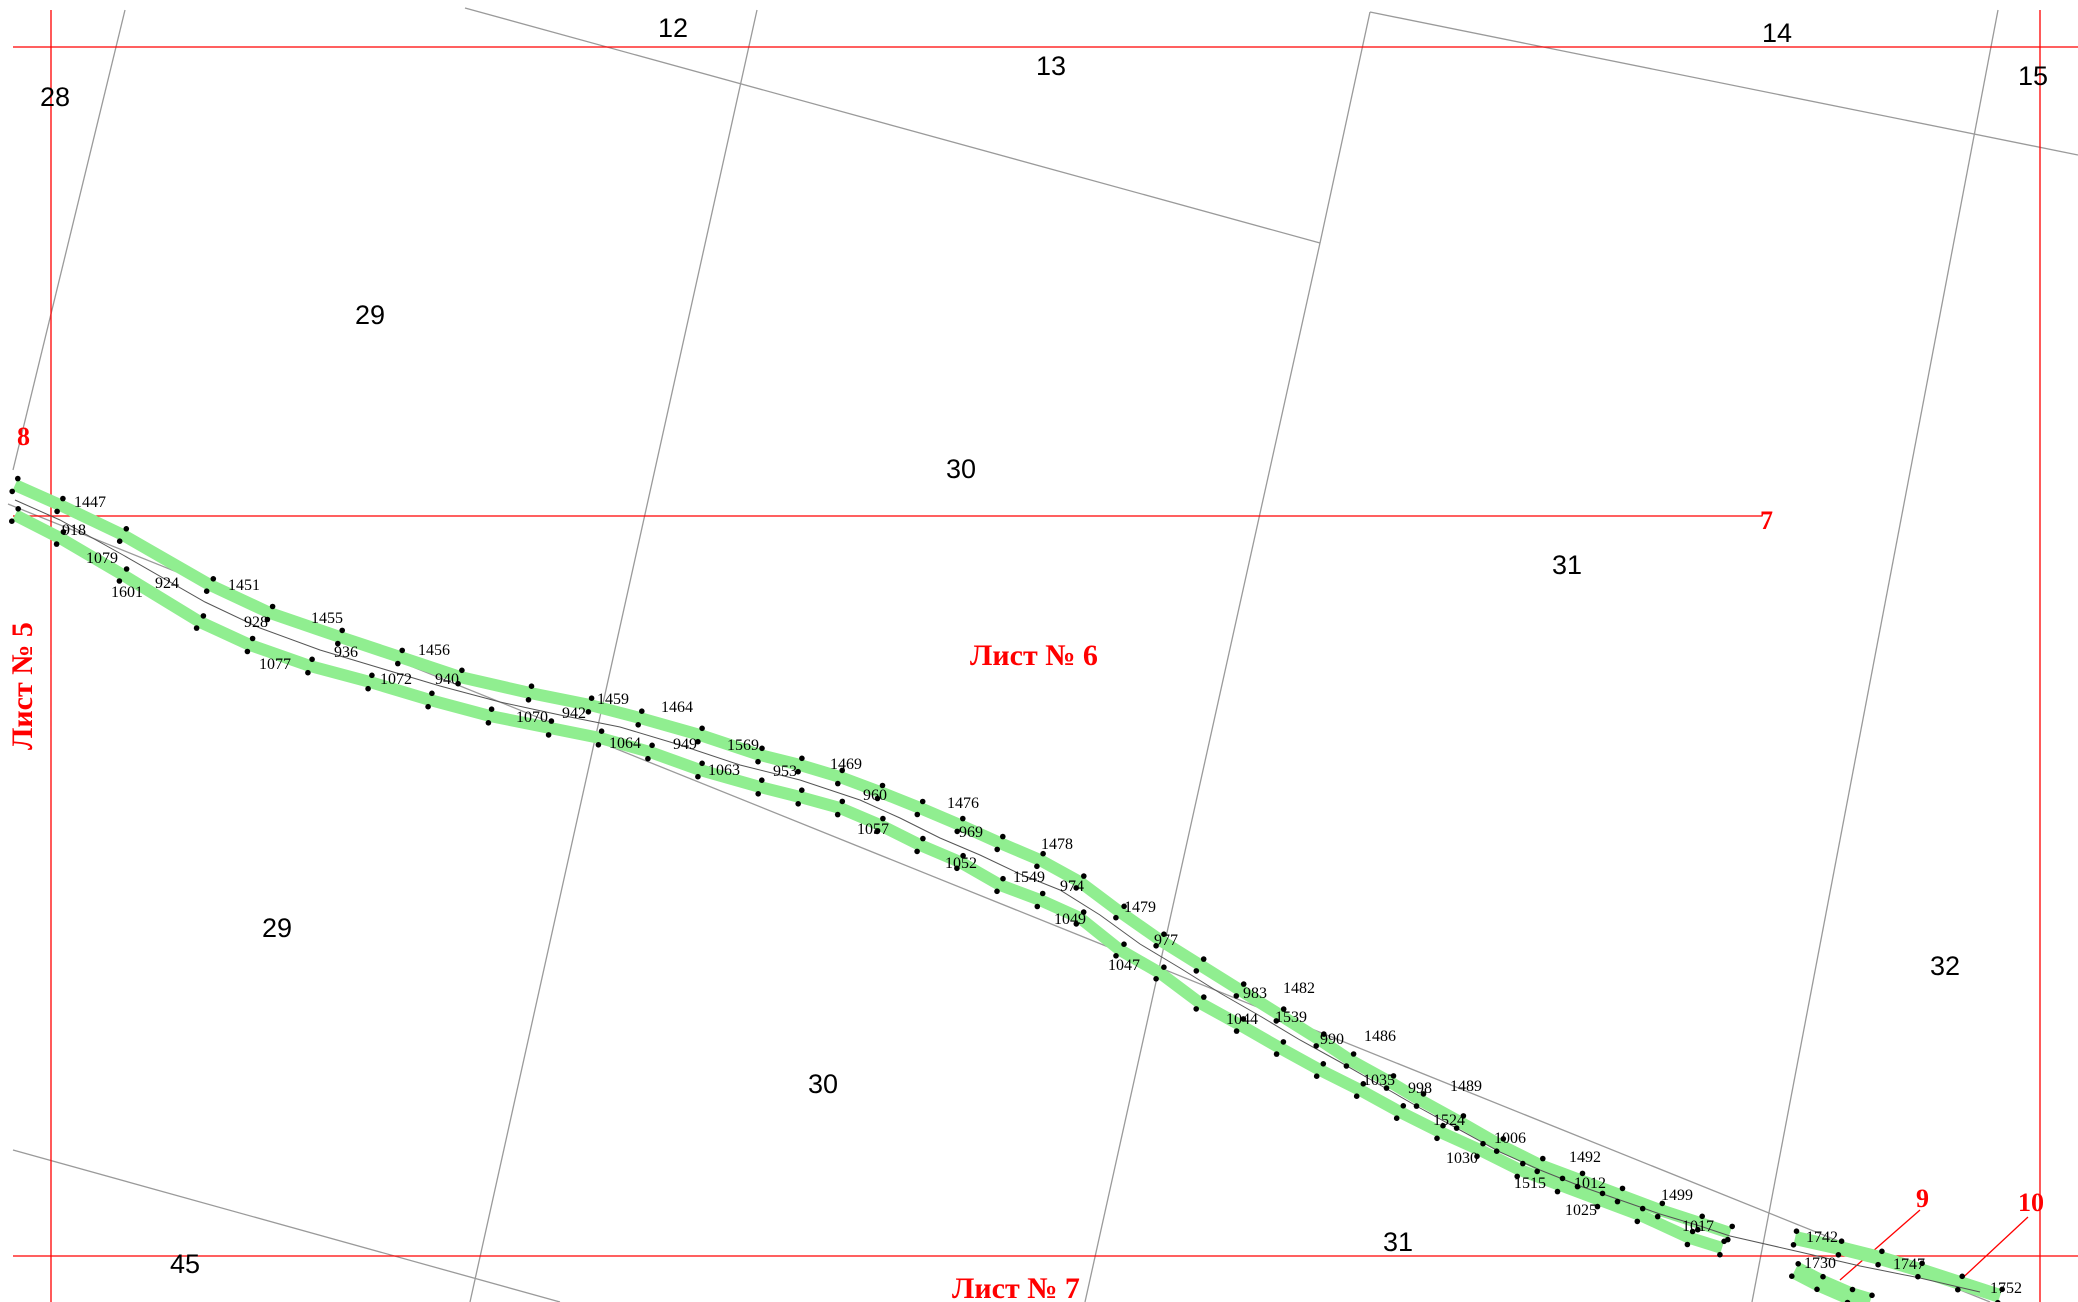  I want to click on block-label: 32, so click(1945, 966).